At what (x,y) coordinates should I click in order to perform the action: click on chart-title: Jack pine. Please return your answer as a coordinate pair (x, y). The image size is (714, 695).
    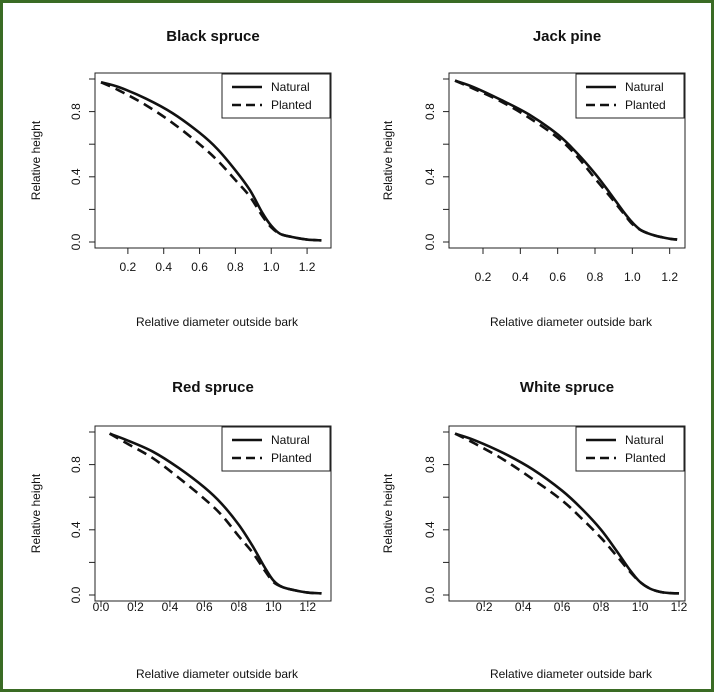
    Looking at the image, I should click on (567, 36).